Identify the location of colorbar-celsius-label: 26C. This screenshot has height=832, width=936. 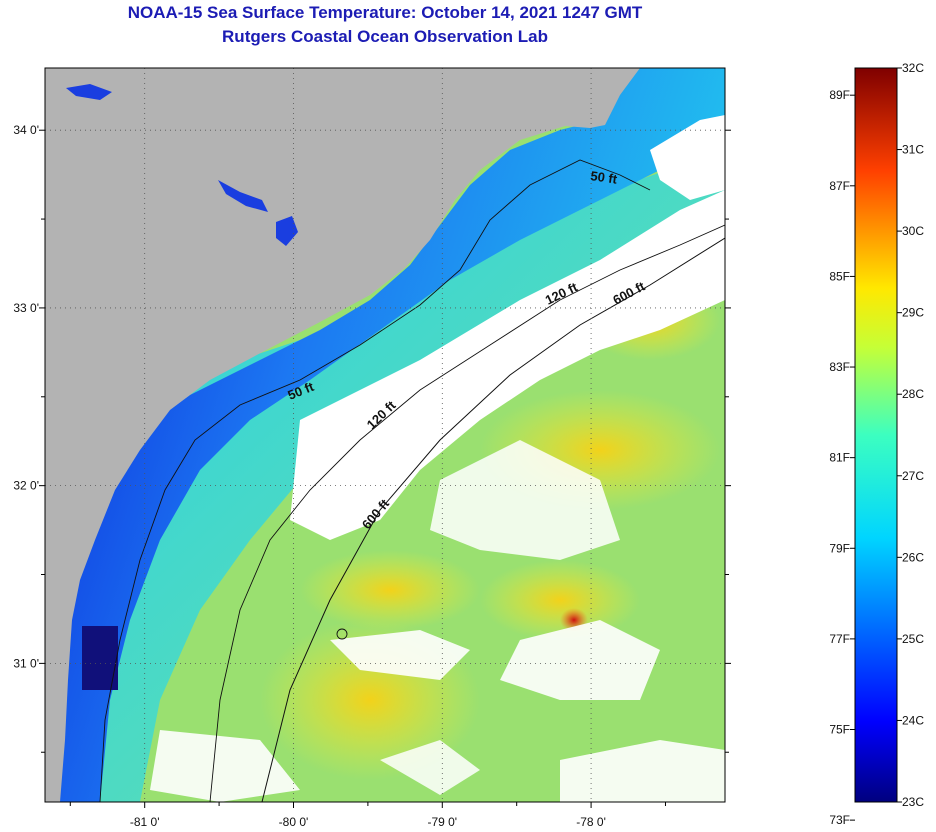
(913, 557).